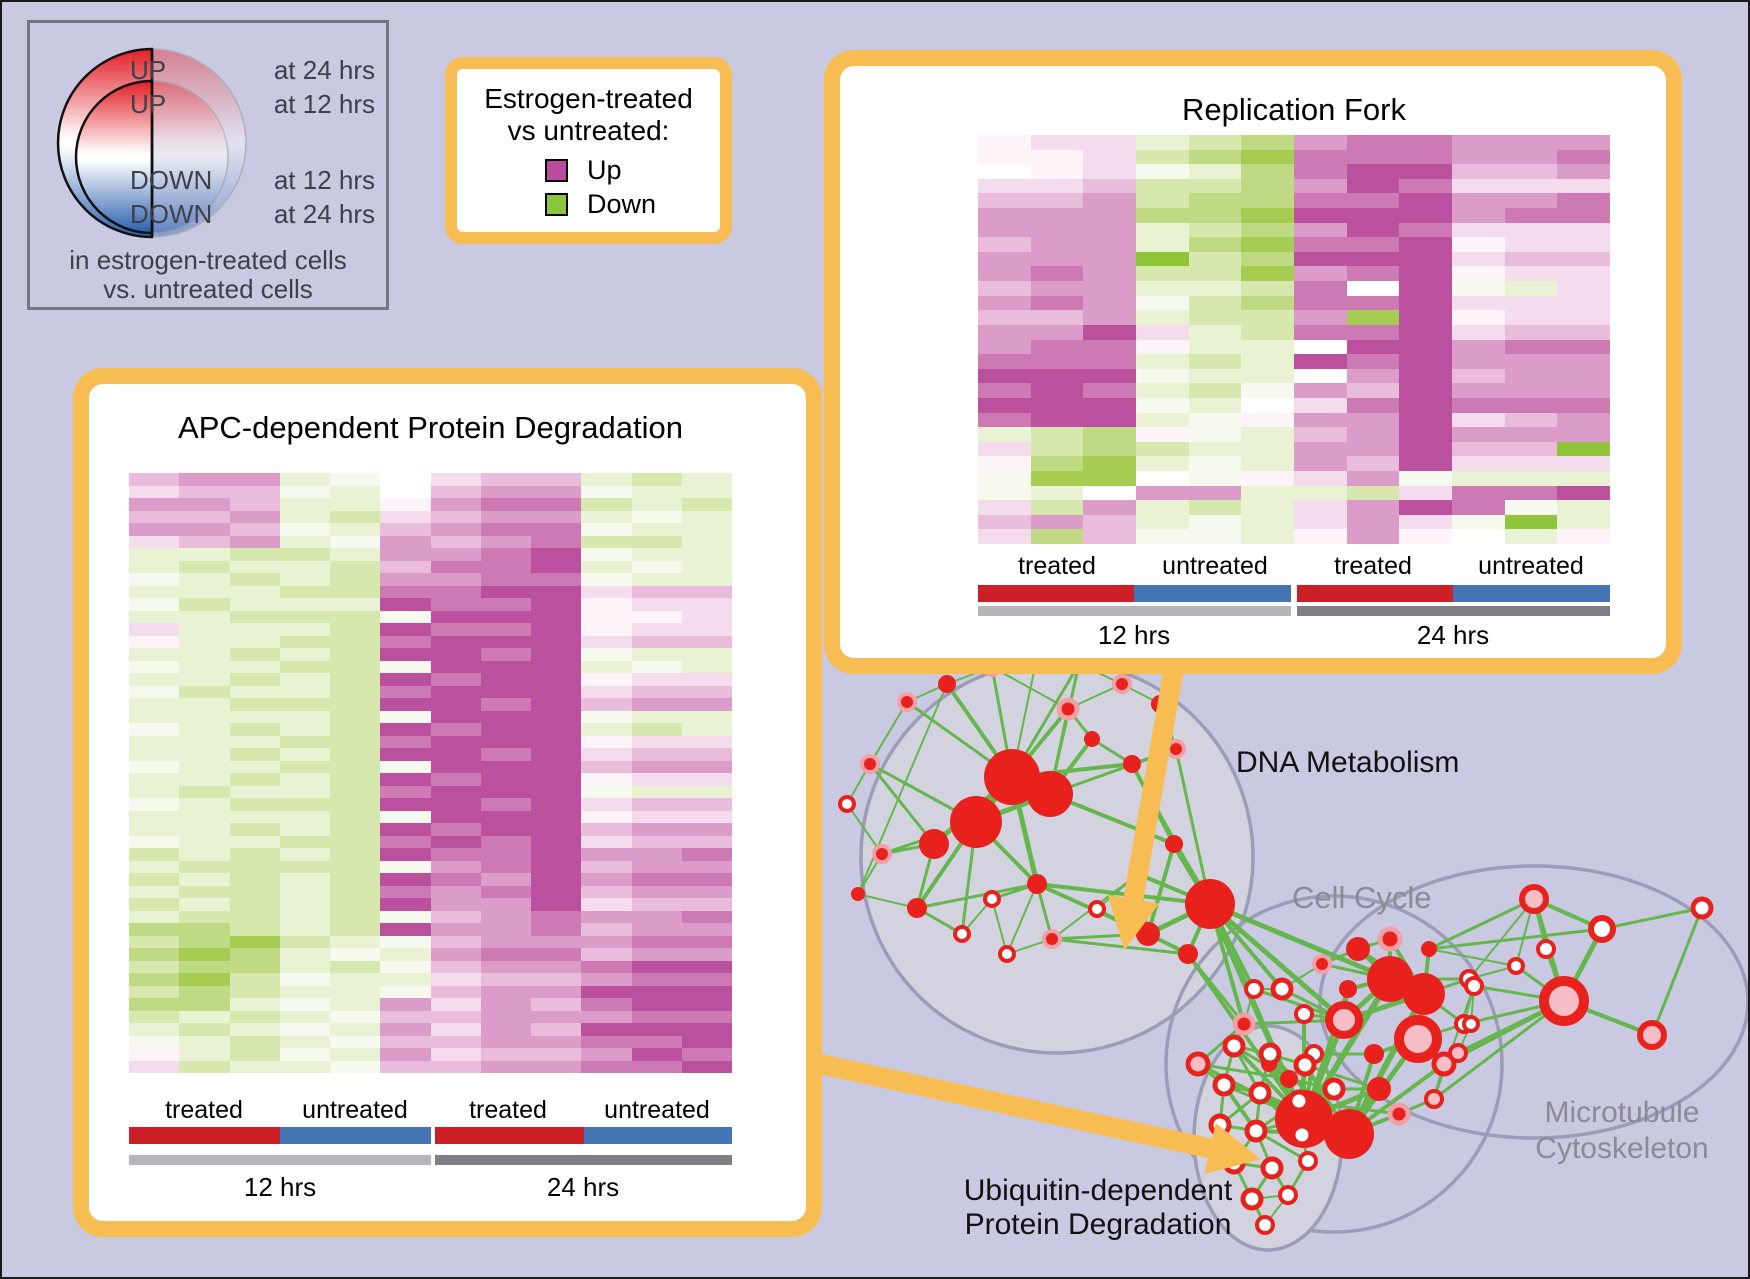 This screenshot has height=1279, width=1750. I want to click on apc-panel-title: APC-dependent Protein Degradation, so click(430, 427).